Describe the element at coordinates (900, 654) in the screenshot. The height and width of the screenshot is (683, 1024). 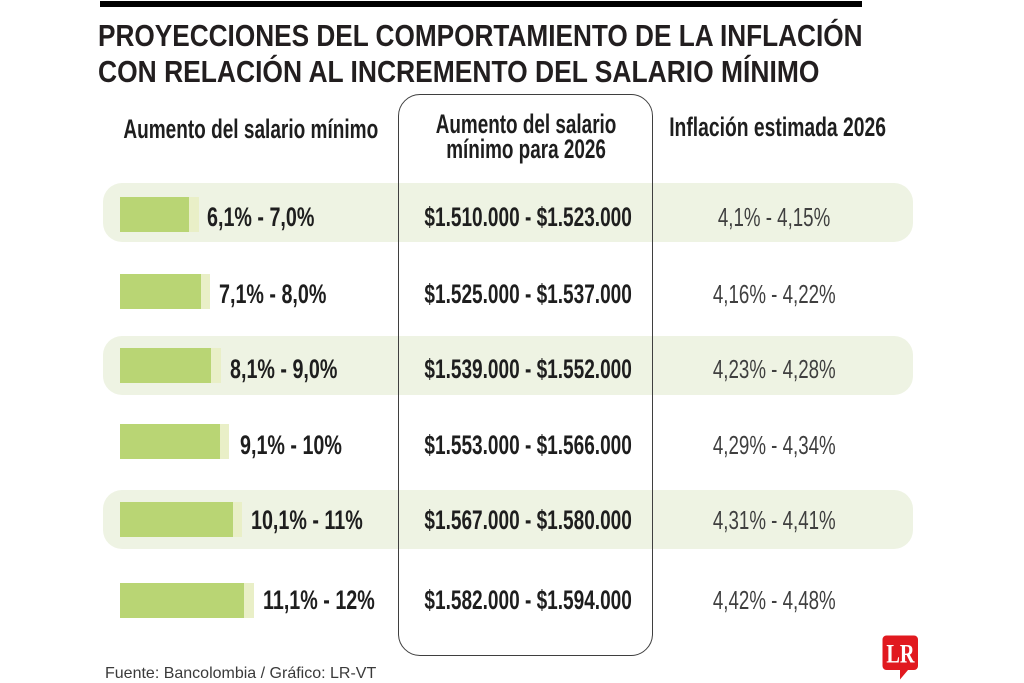
I see `svg-text: LR` at that location.